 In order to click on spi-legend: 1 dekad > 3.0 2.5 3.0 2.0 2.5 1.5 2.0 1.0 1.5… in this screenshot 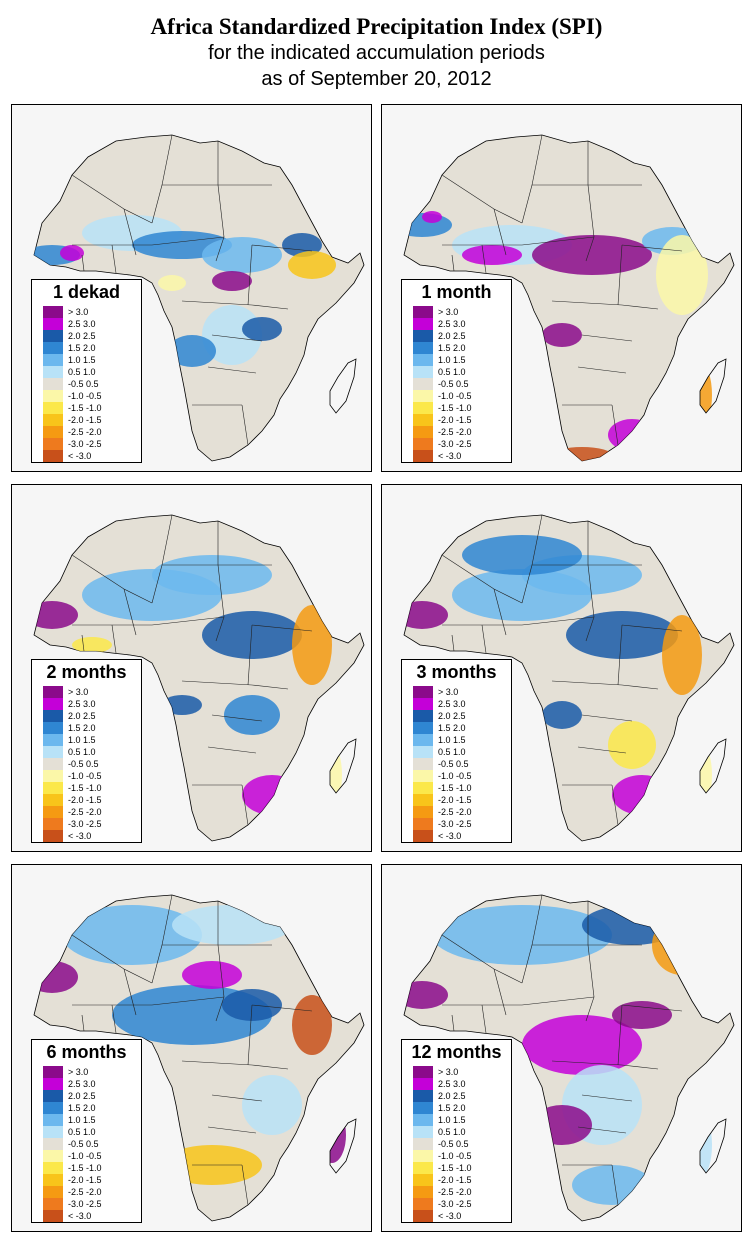, I will do `click(86, 371)`.